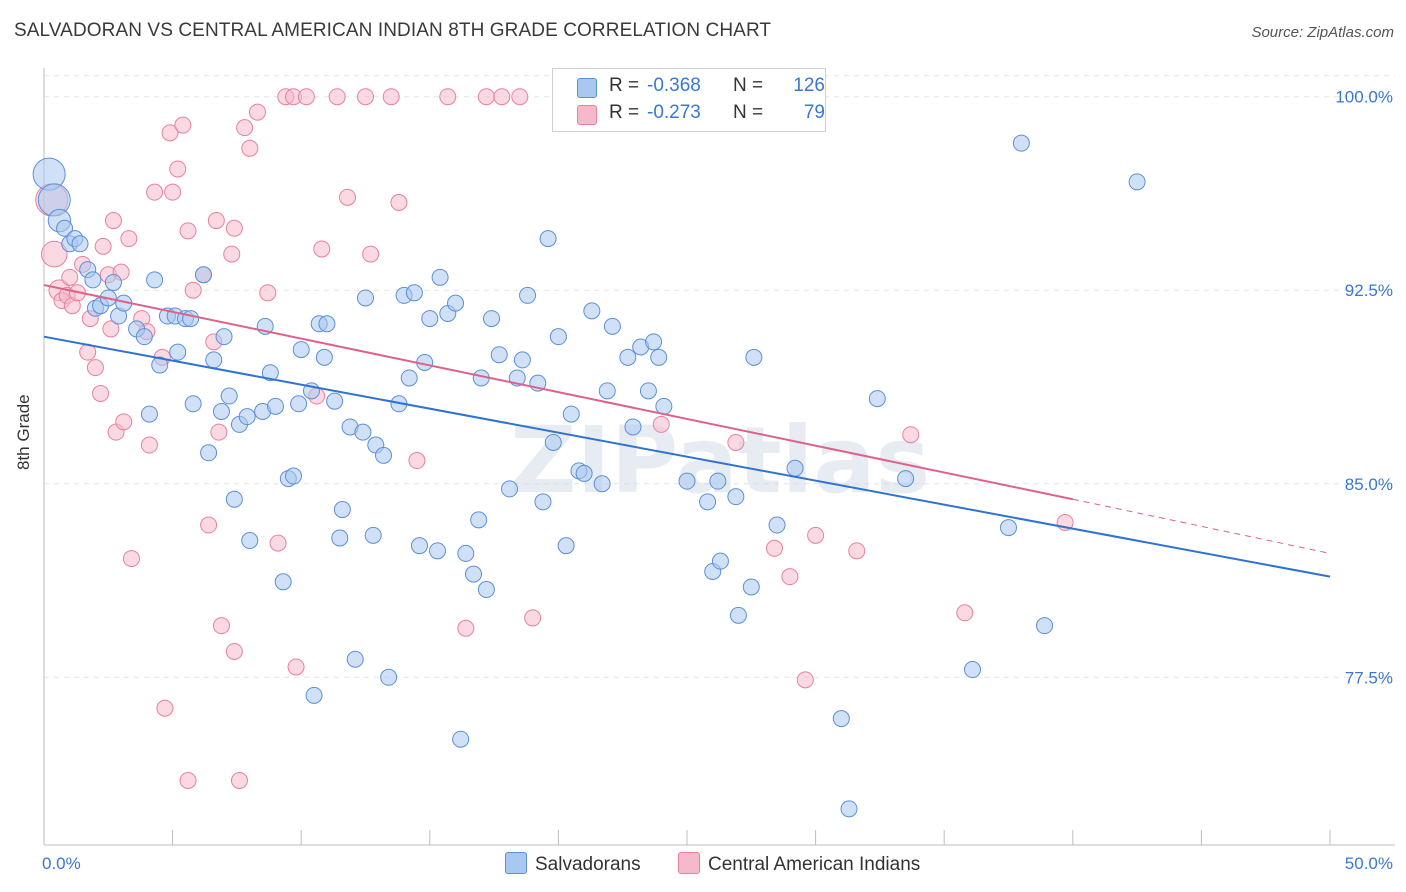  What do you see at coordinates (587, 88) in the screenshot?
I see `legend-swatch-blue` at bounding box center [587, 88].